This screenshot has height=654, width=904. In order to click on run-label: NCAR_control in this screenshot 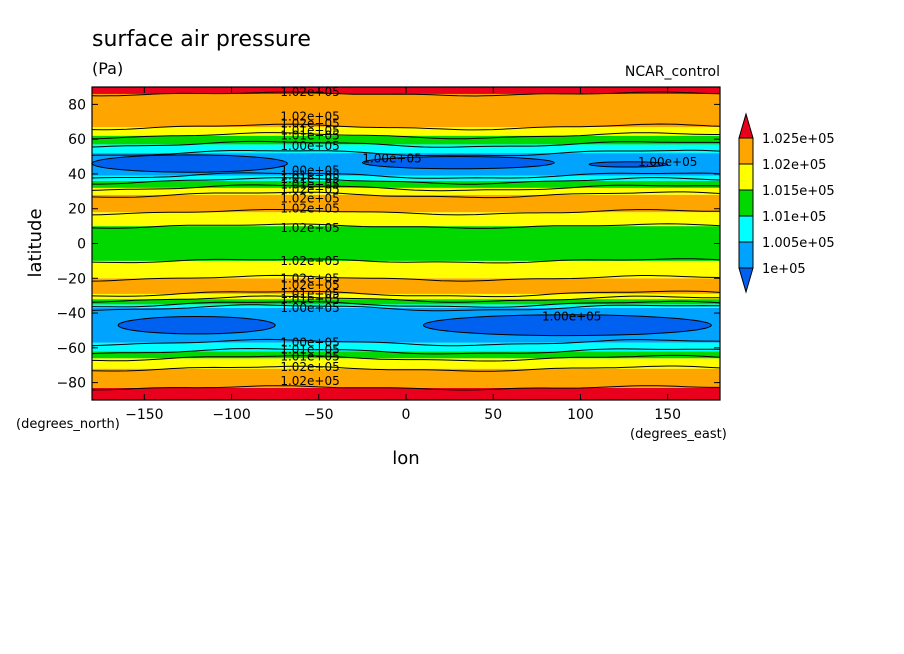, I will do `click(672, 72)`.